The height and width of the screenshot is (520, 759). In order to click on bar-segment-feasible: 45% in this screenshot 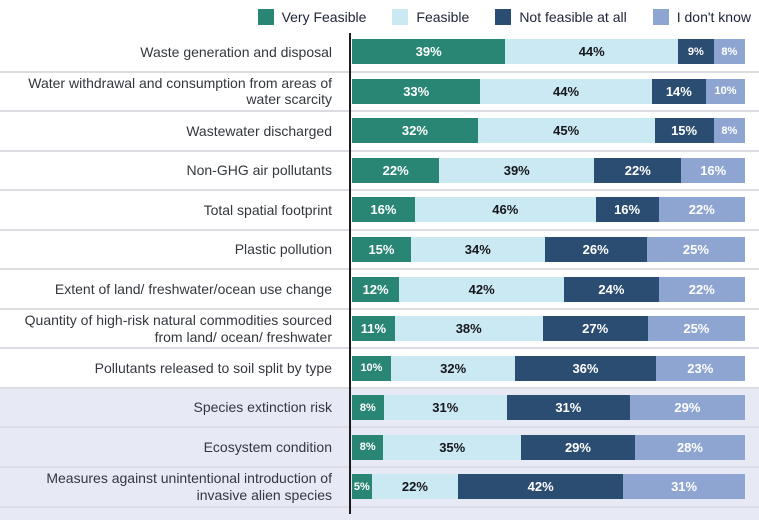, I will do `click(566, 131)`.